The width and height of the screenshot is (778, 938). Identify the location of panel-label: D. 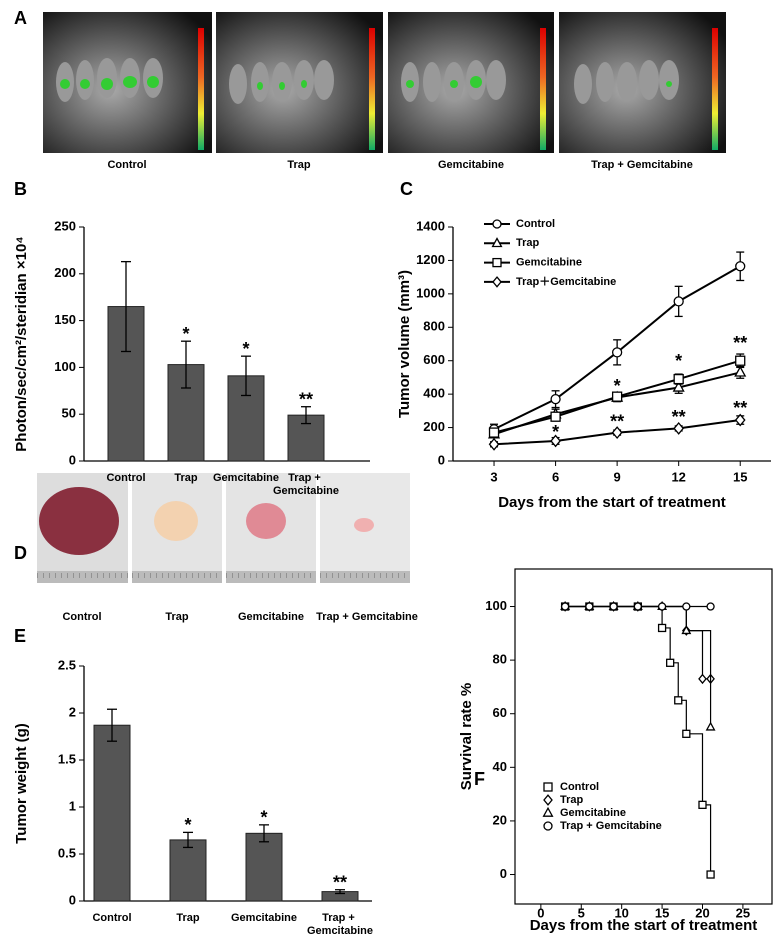
(20, 553).